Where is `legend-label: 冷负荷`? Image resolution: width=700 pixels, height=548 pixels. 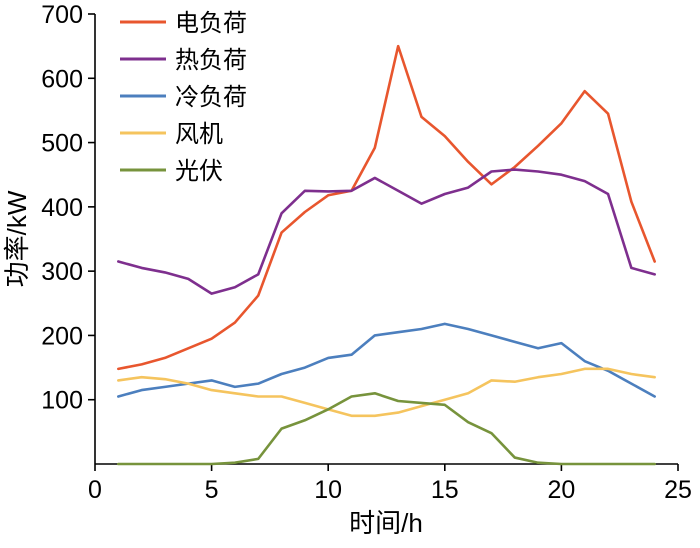
legend-label: 冷负荷 is located at coordinates (211, 97).